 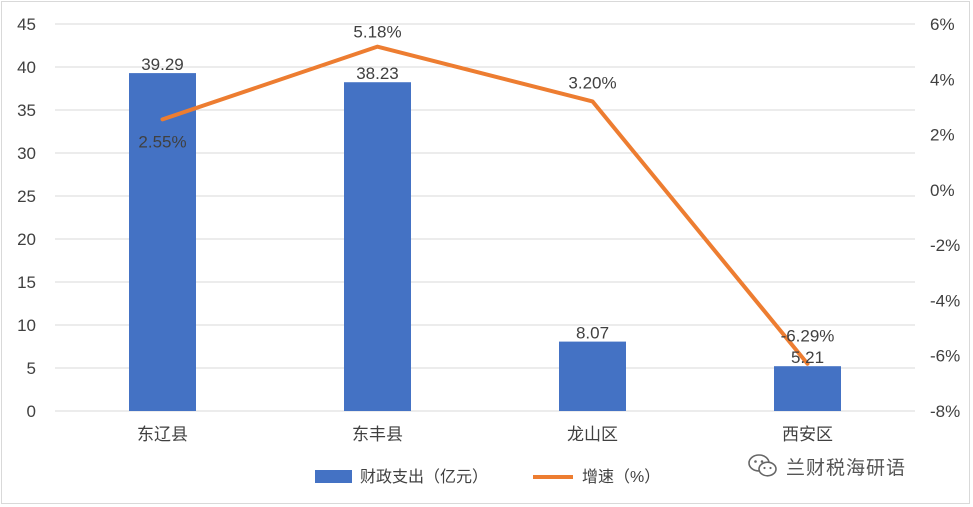 What do you see at coordinates (592, 82) in the screenshot?
I see `line-data-label: 3.20%` at bounding box center [592, 82].